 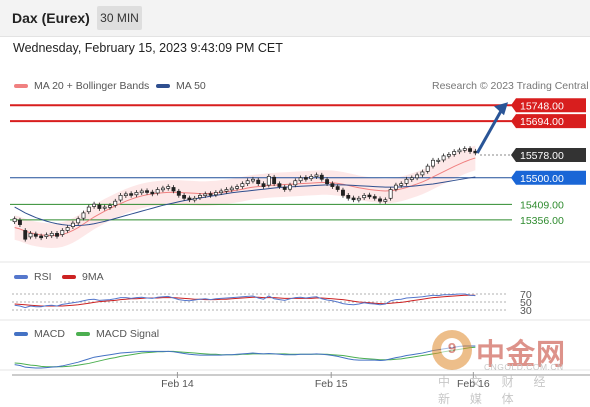 I want to click on rsi-tick-label: 30, so click(x=526, y=311).